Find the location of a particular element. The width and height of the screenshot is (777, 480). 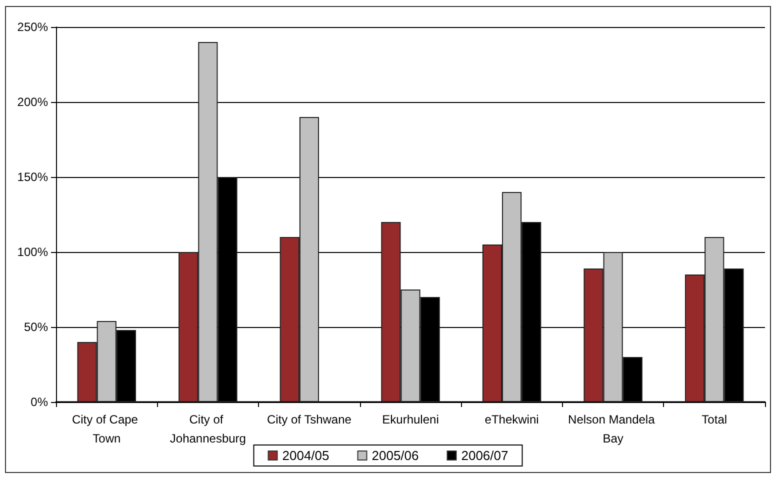

y-tick-label: 200% is located at coordinates (32, 102).